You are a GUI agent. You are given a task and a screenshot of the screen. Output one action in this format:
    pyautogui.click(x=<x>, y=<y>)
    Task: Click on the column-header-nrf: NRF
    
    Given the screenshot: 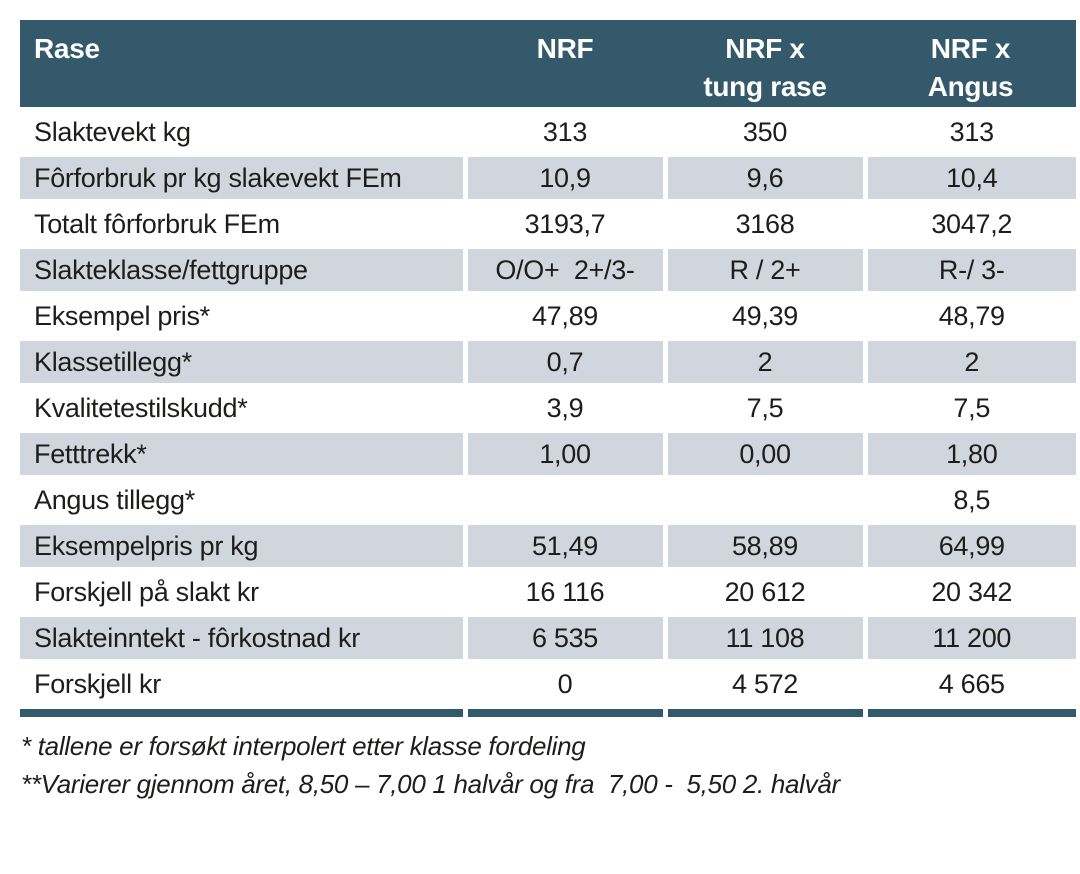 What is the action you would take?
    pyautogui.click(x=565, y=64)
    